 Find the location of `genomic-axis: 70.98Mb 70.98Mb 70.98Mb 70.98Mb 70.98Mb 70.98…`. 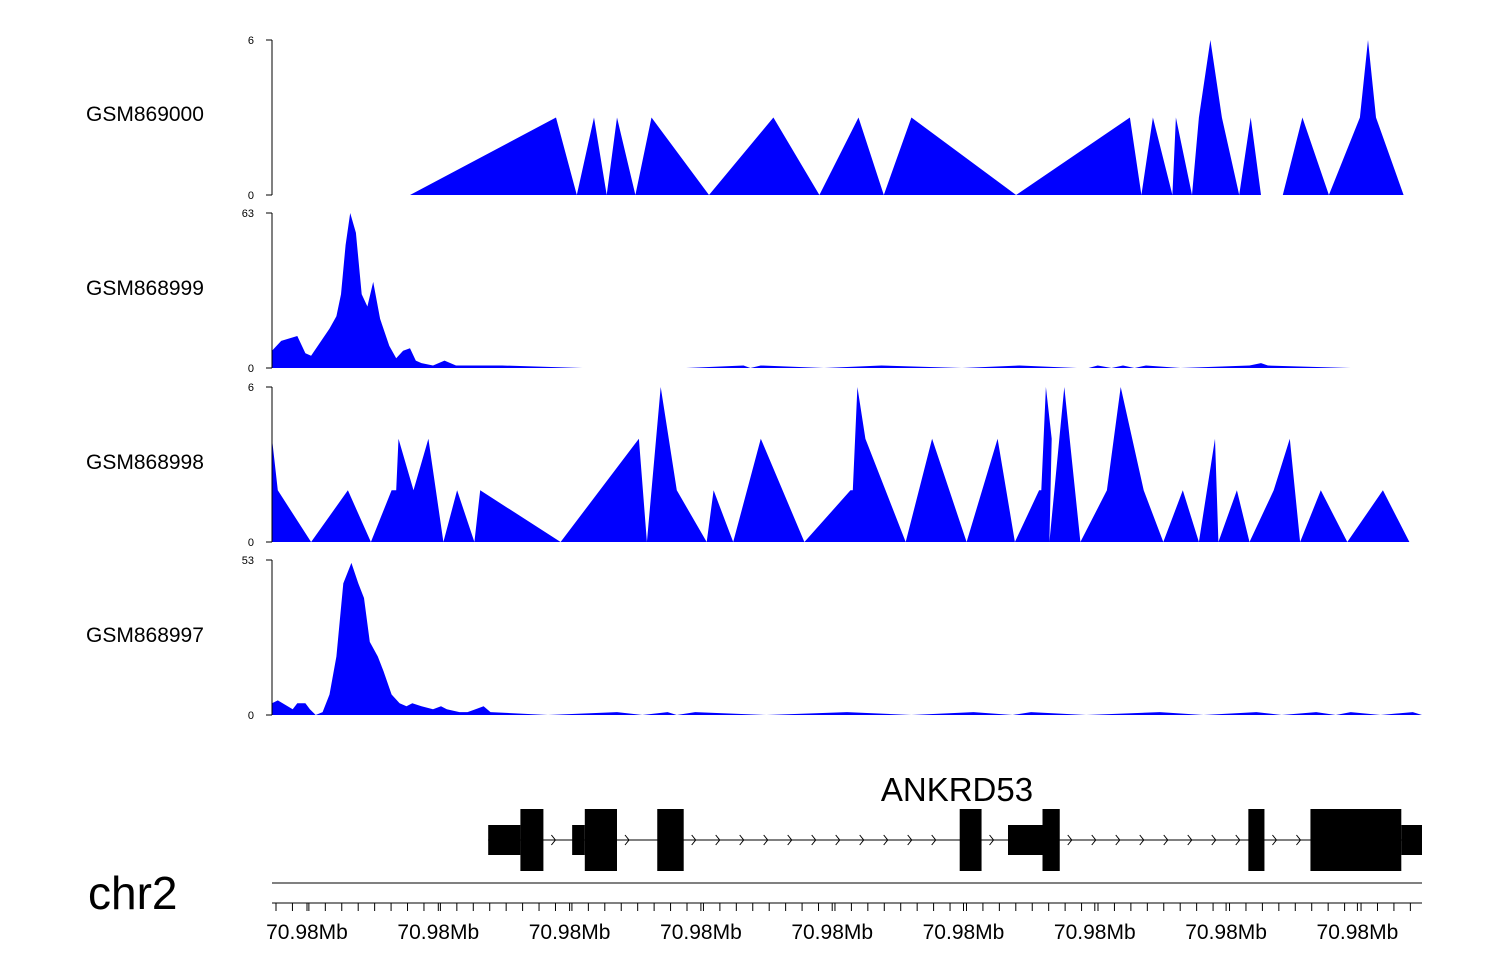

genomic-axis: 70.98Mb 70.98Mb 70.98Mb 70.98Mb 70.98Mb 70.98… is located at coordinates (844, 913).